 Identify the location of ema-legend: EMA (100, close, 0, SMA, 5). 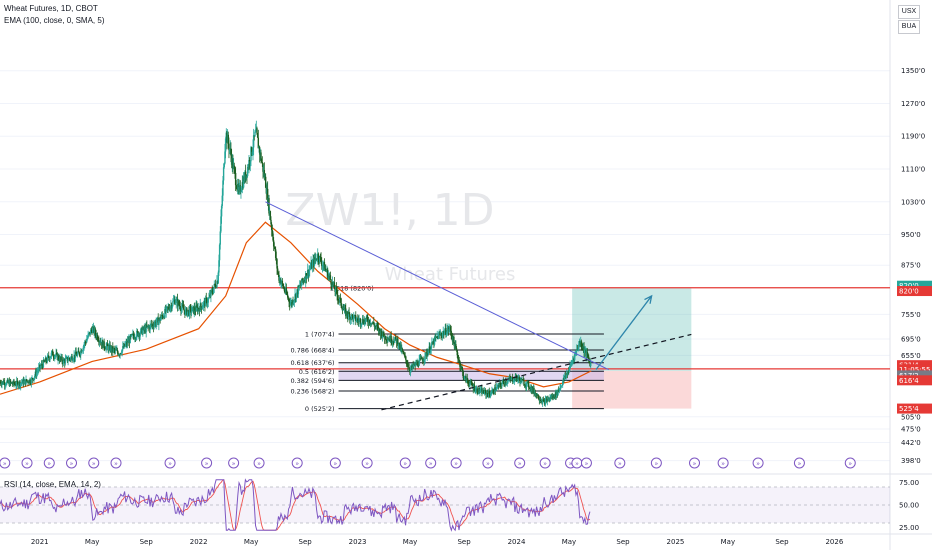
(54, 20).